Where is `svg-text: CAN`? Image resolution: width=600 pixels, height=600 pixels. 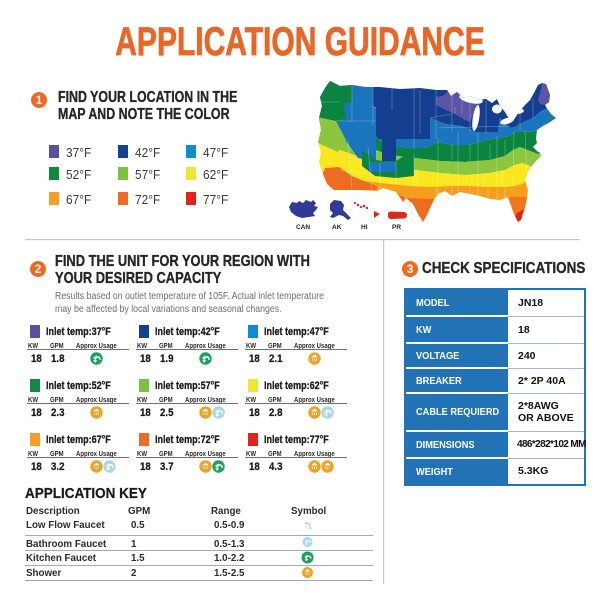 svg-text: CAN is located at coordinates (303, 227).